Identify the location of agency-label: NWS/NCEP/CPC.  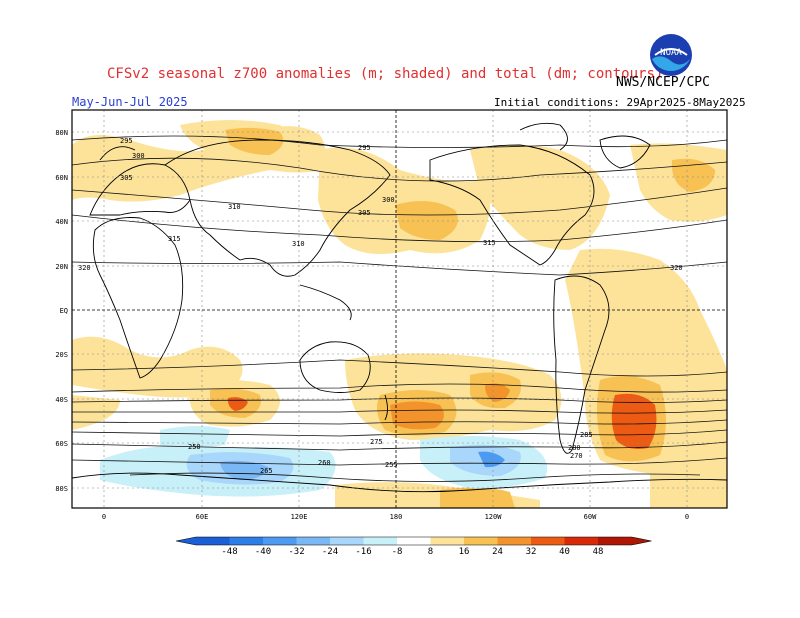
(663, 82).